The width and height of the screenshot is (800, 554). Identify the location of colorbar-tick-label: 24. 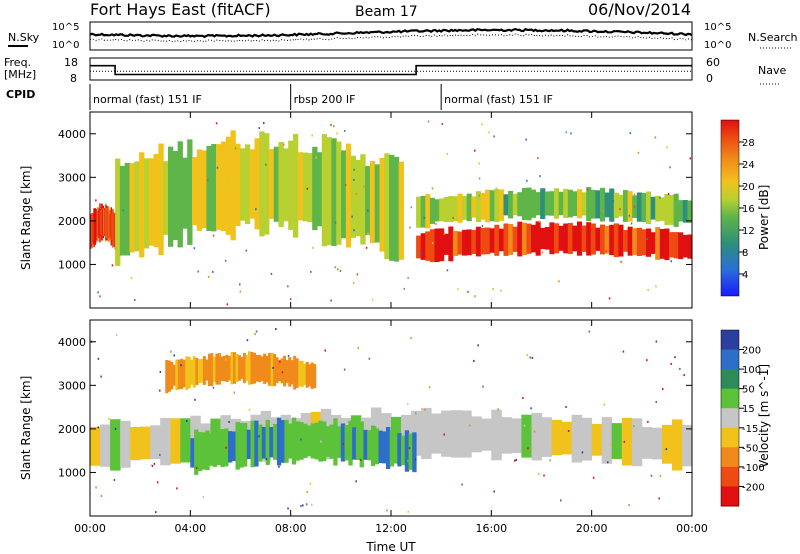
(748, 165).